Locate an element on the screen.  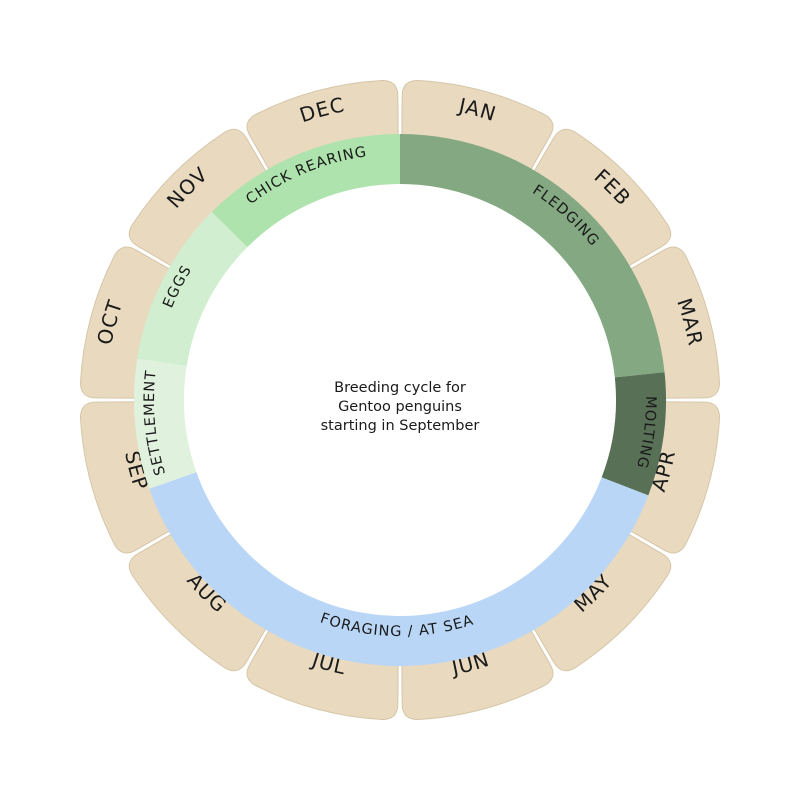
phase-chick-rearing: CHICK REARING is located at coordinates (305, 191).